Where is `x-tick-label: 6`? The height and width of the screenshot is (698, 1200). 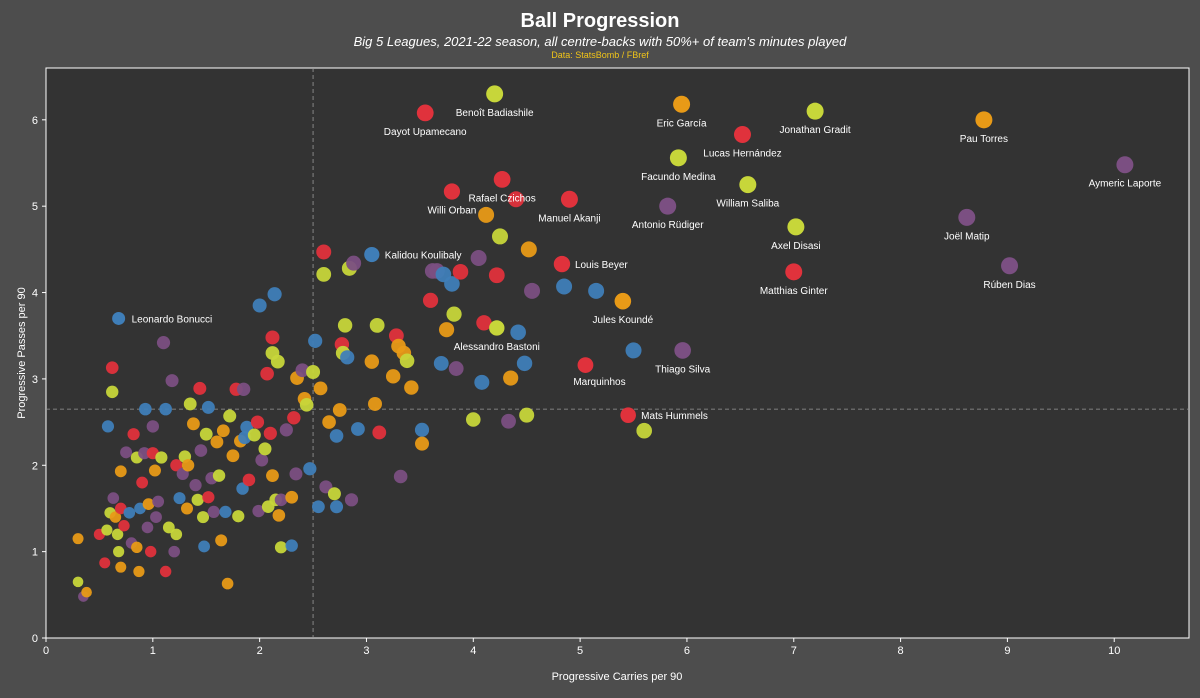
x-tick-label: 6 is located at coordinates (687, 651).